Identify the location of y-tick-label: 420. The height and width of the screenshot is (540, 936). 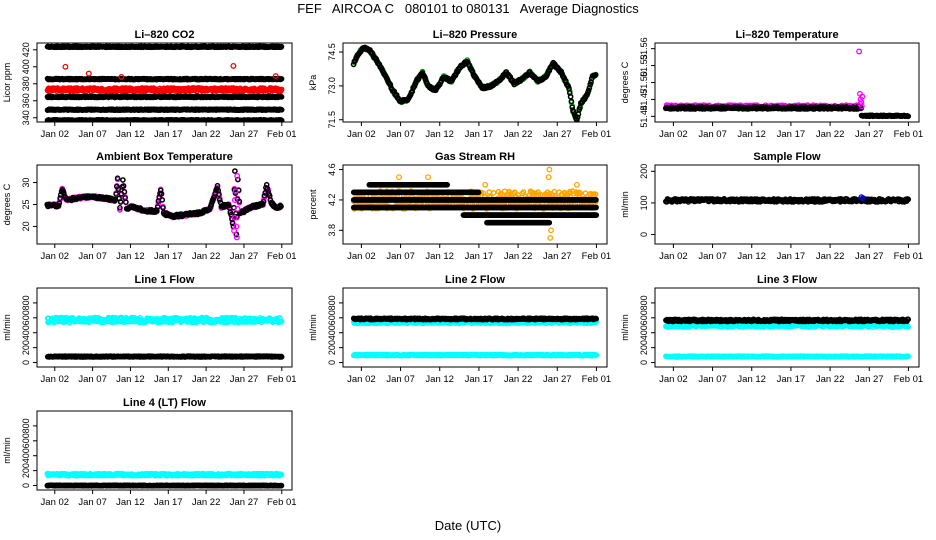
(26, 49).